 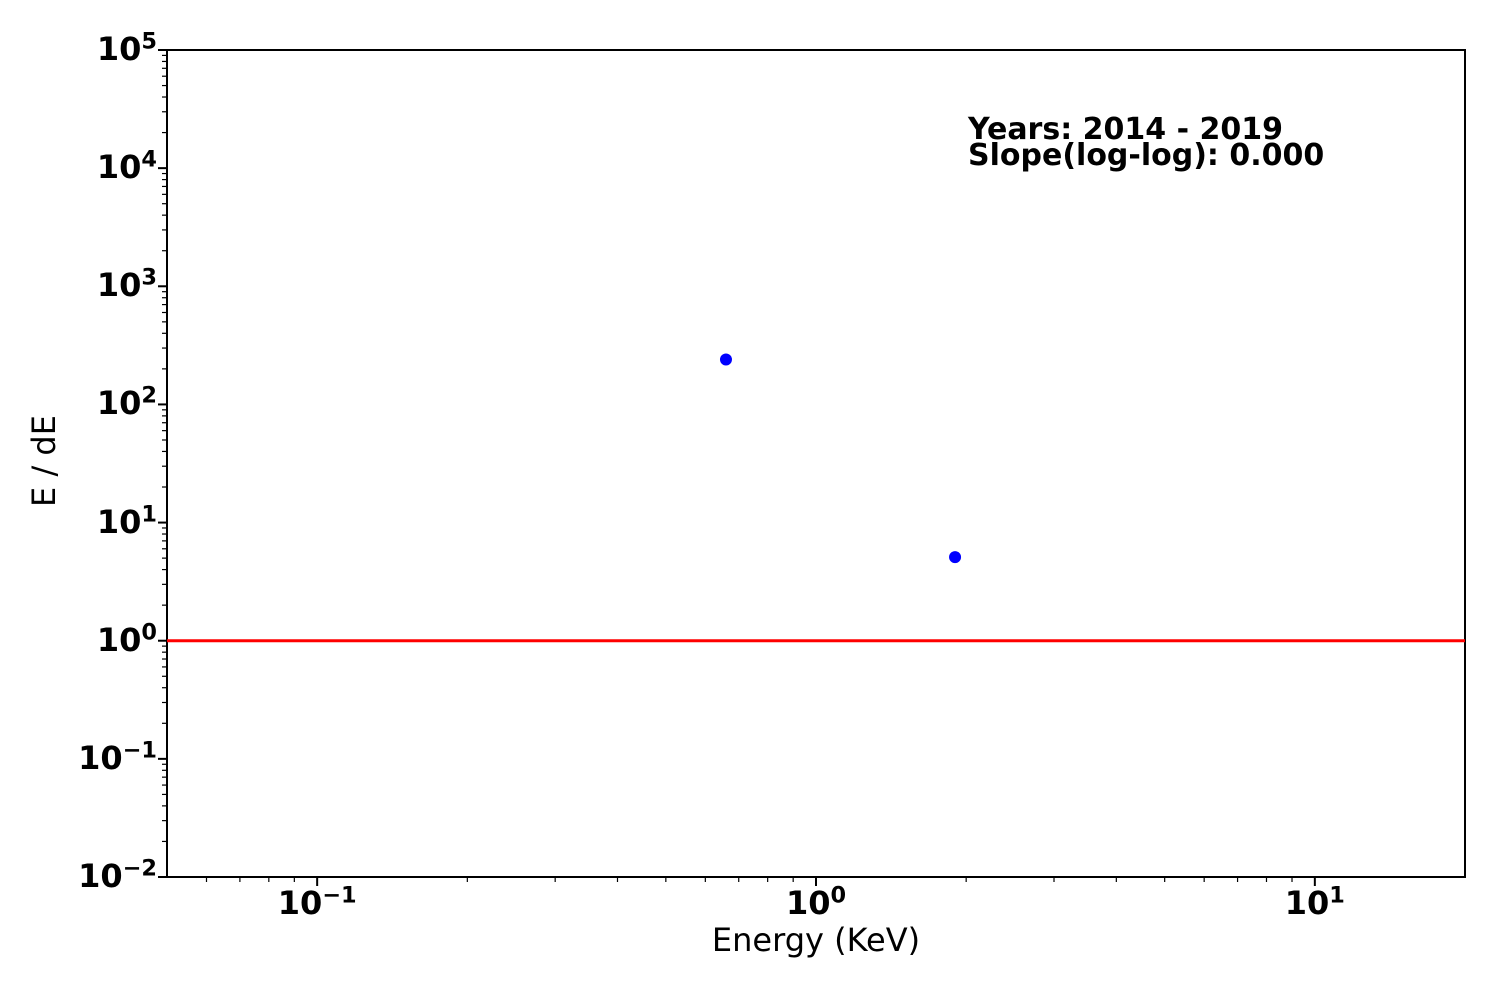 What do you see at coordinates (126, 284) in the screenshot?
I see `y-tick-label: 103` at bounding box center [126, 284].